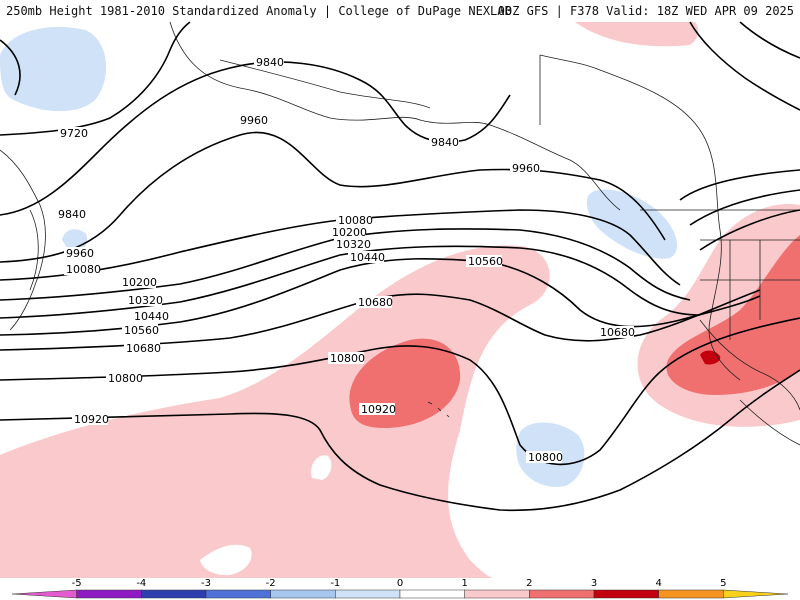  Describe the element at coordinates (271, 583) in the screenshot. I see `colorbar-tick-label: -2` at that location.